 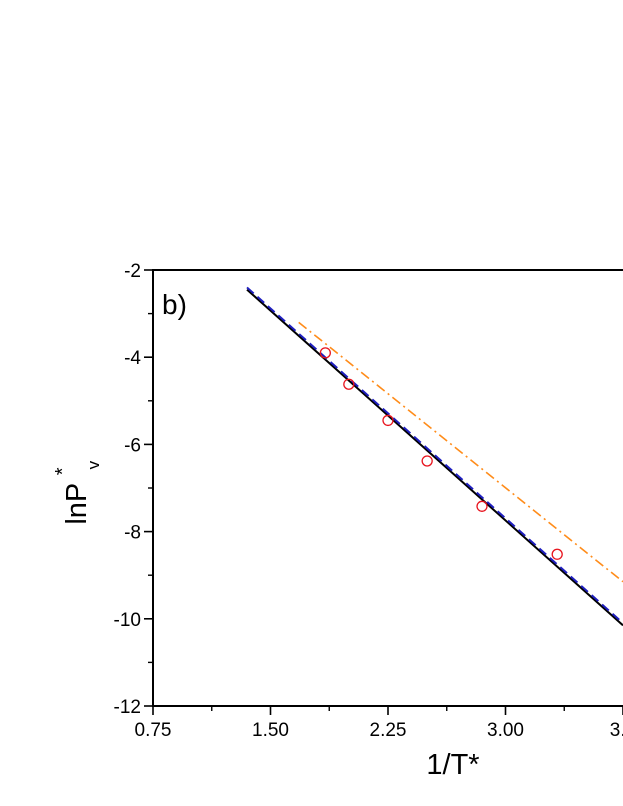 What do you see at coordinates (127, 620) in the screenshot?
I see `y-tick-label: -10` at bounding box center [127, 620].